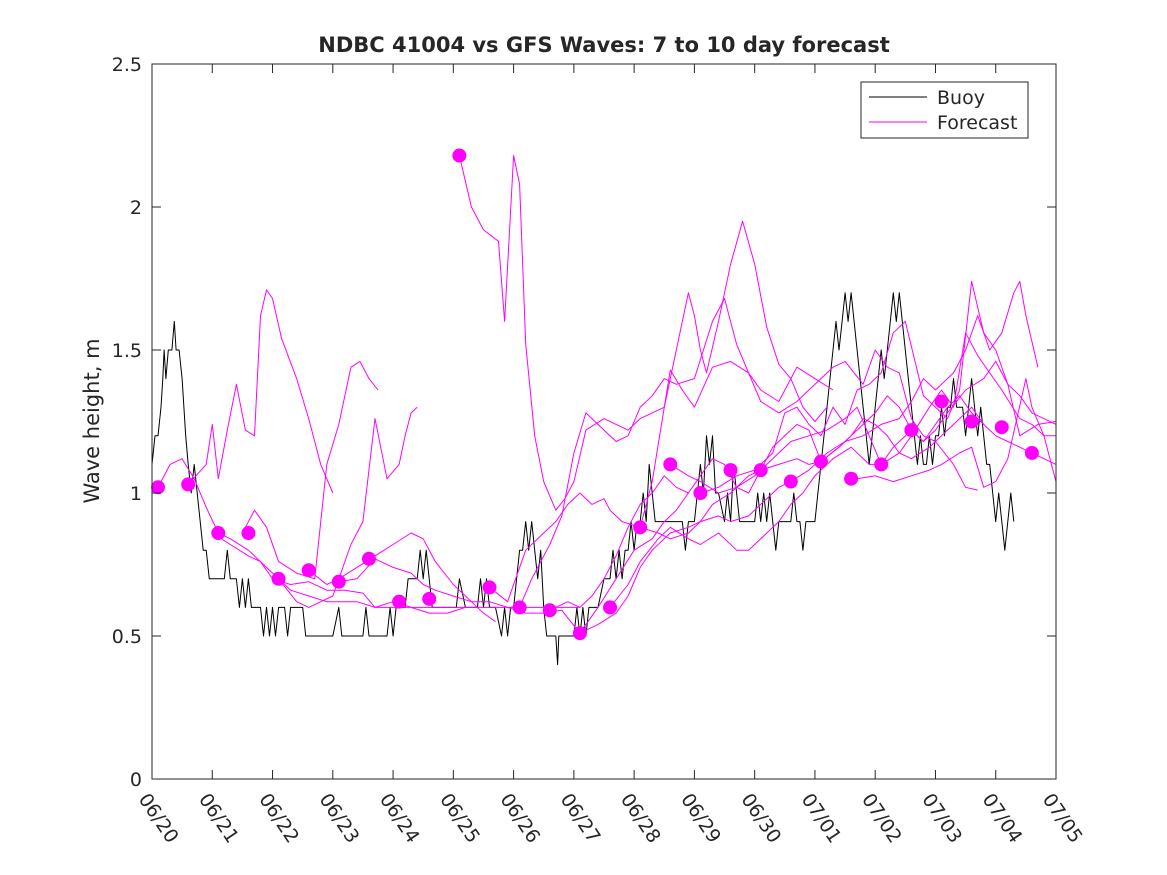  I want to click on y-tick-label: 1, so click(136, 494).